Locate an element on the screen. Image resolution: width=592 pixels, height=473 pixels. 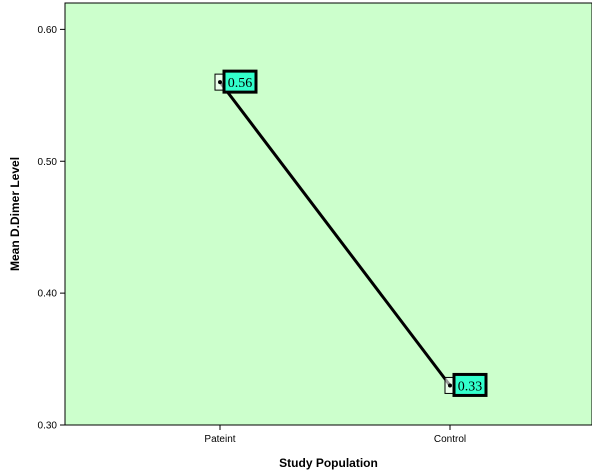
x-axis-title: Study Population is located at coordinates (328, 463).